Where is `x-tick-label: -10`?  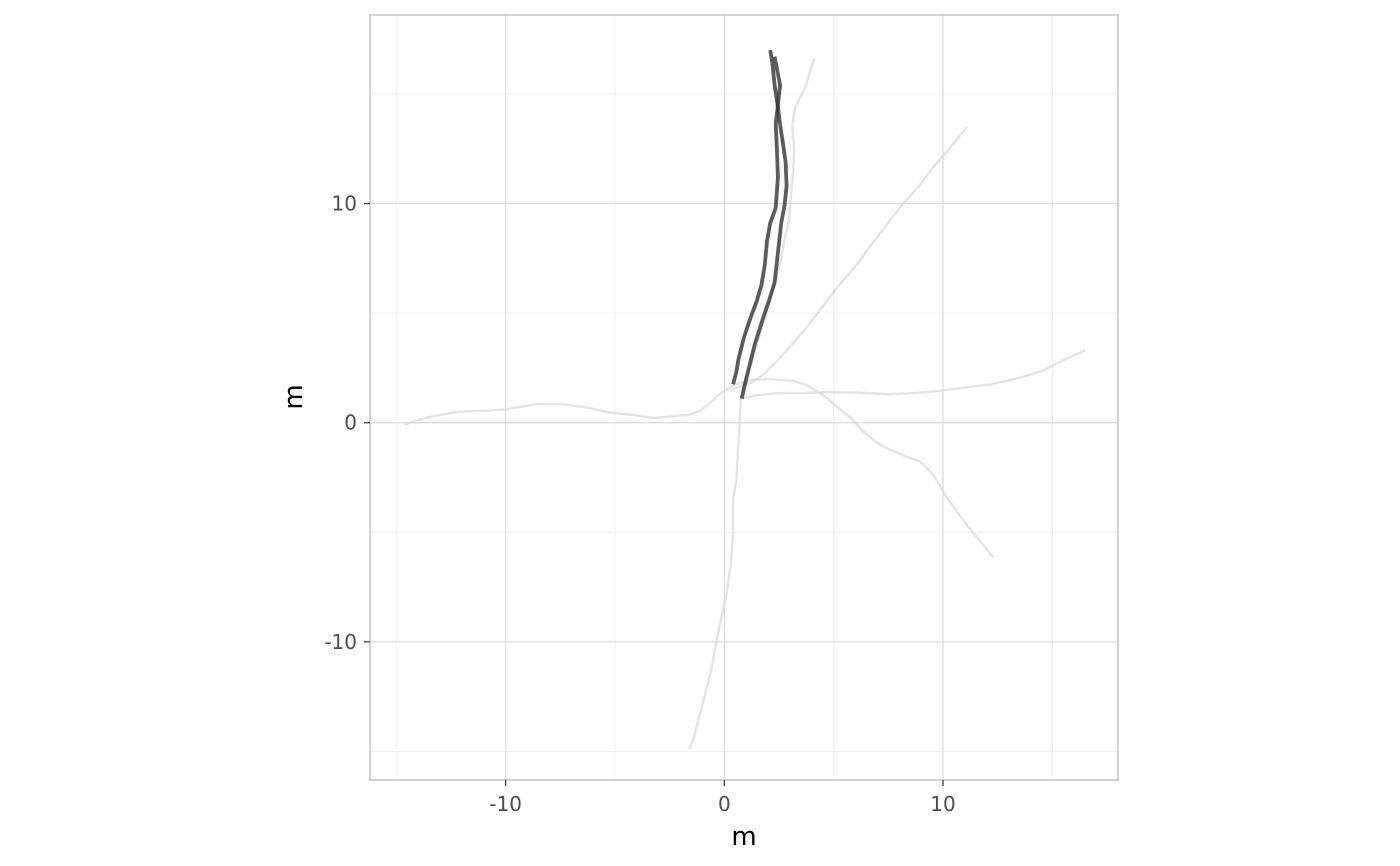
x-tick-label: -10 is located at coordinates (505, 804).